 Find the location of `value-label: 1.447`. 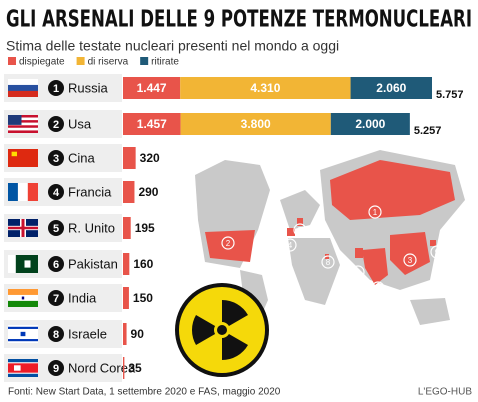

value-label: 1.447 is located at coordinates (152, 88).